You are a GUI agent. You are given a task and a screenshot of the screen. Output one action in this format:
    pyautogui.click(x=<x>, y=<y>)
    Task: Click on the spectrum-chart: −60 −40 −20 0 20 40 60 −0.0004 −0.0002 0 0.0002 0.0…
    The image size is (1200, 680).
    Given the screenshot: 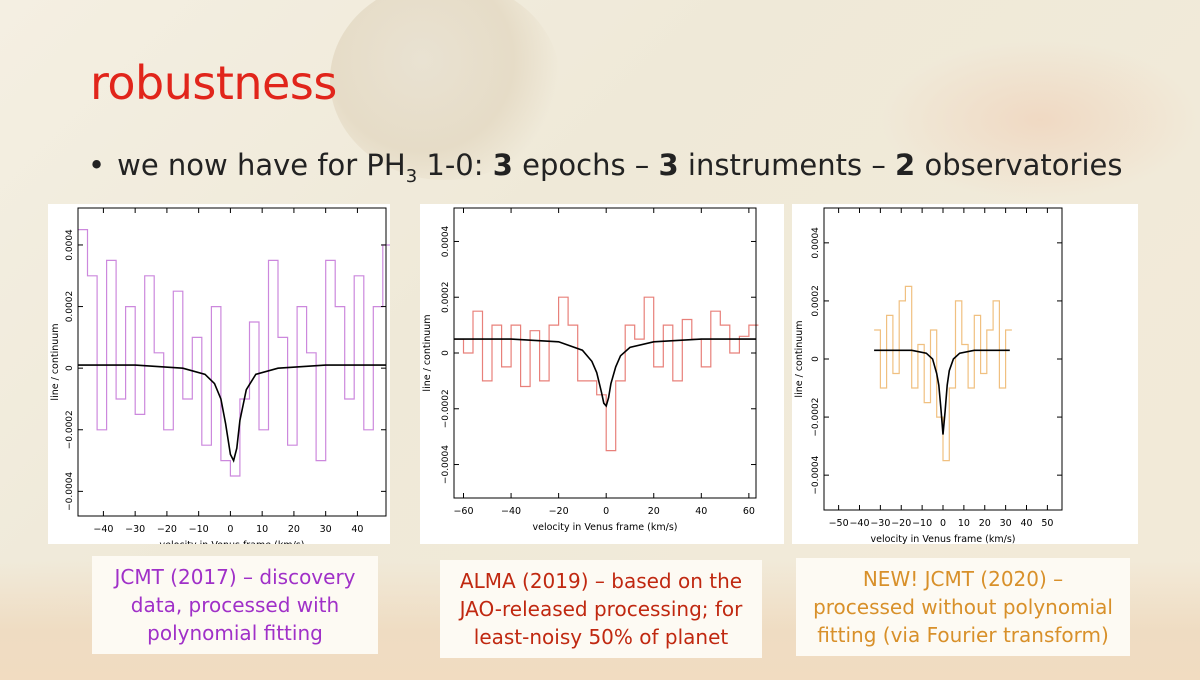 What is the action you would take?
    pyautogui.click(x=590, y=370)
    